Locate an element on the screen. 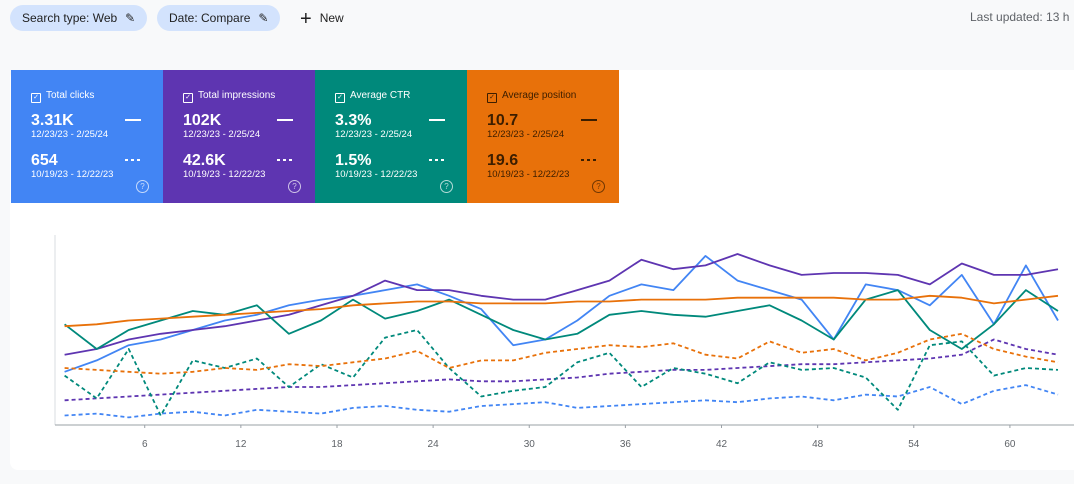 The image size is (1074, 484). current-value: 3.31K is located at coordinates (52, 120).